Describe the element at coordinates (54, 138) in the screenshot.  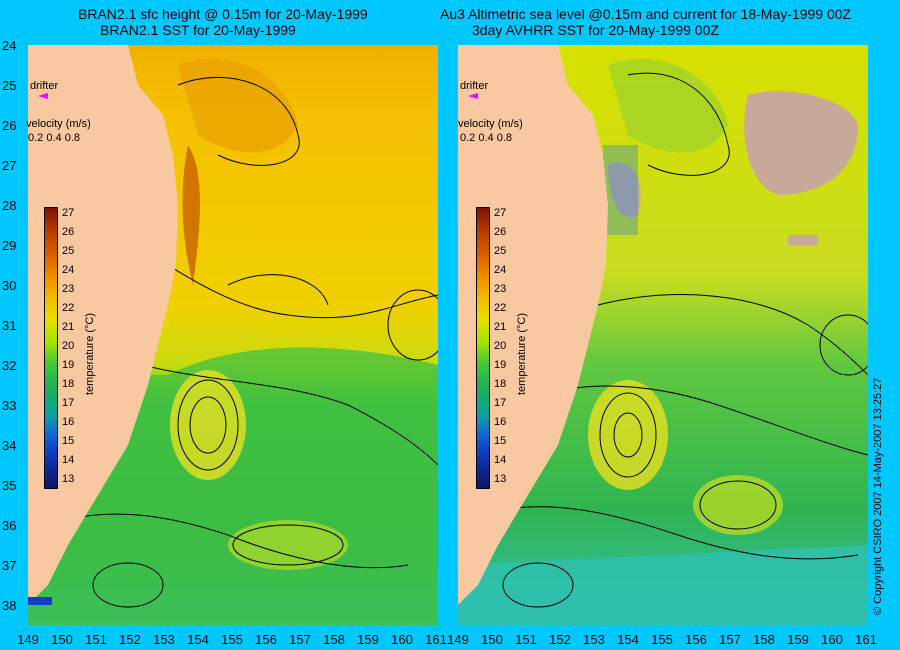
I see `velocity-ticks-left: 0.2 0.4 0.8` at that location.